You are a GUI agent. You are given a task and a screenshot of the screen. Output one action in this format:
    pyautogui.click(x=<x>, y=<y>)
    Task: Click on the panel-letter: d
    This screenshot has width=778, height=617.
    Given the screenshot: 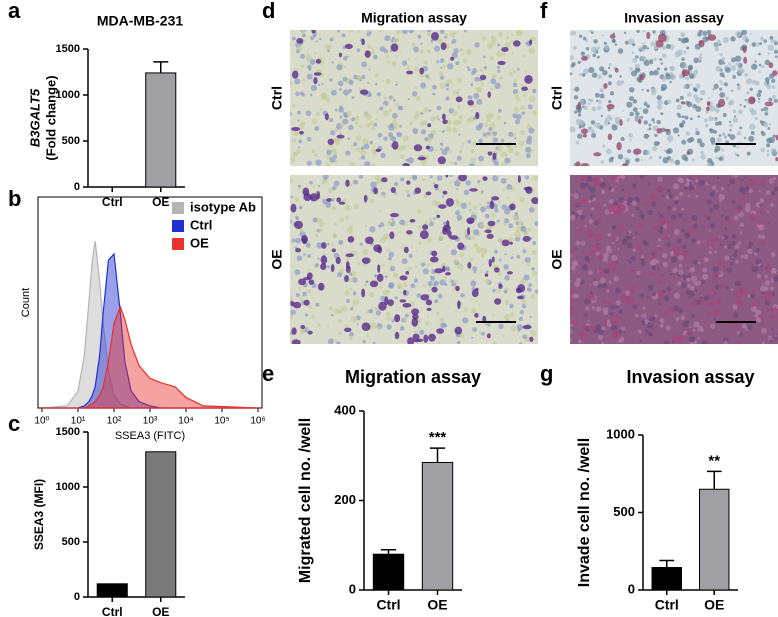 What is the action you would take?
    pyautogui.click(x=268, y=11)
    